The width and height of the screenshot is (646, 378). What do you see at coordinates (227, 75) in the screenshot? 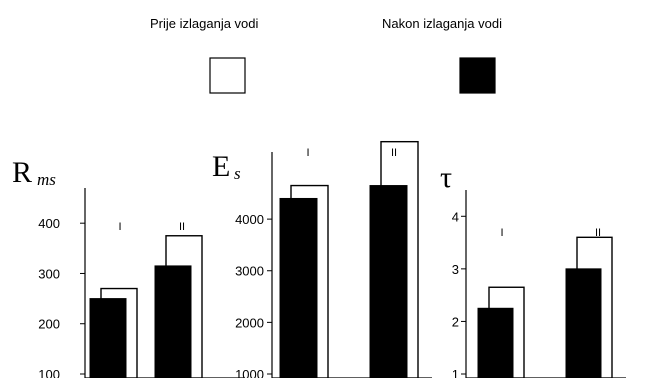
I see `legend-swatch-before` at bounding box center [227, 75].